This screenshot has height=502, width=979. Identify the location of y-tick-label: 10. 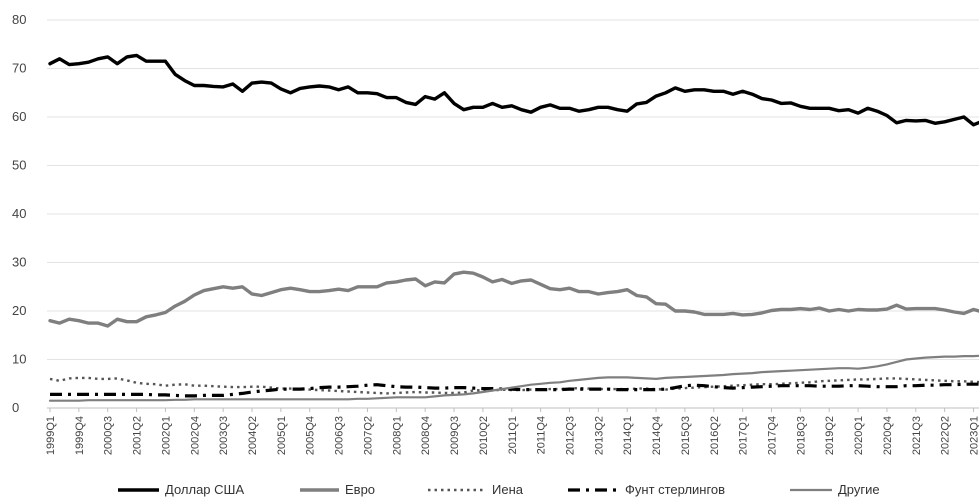
(19, 359).